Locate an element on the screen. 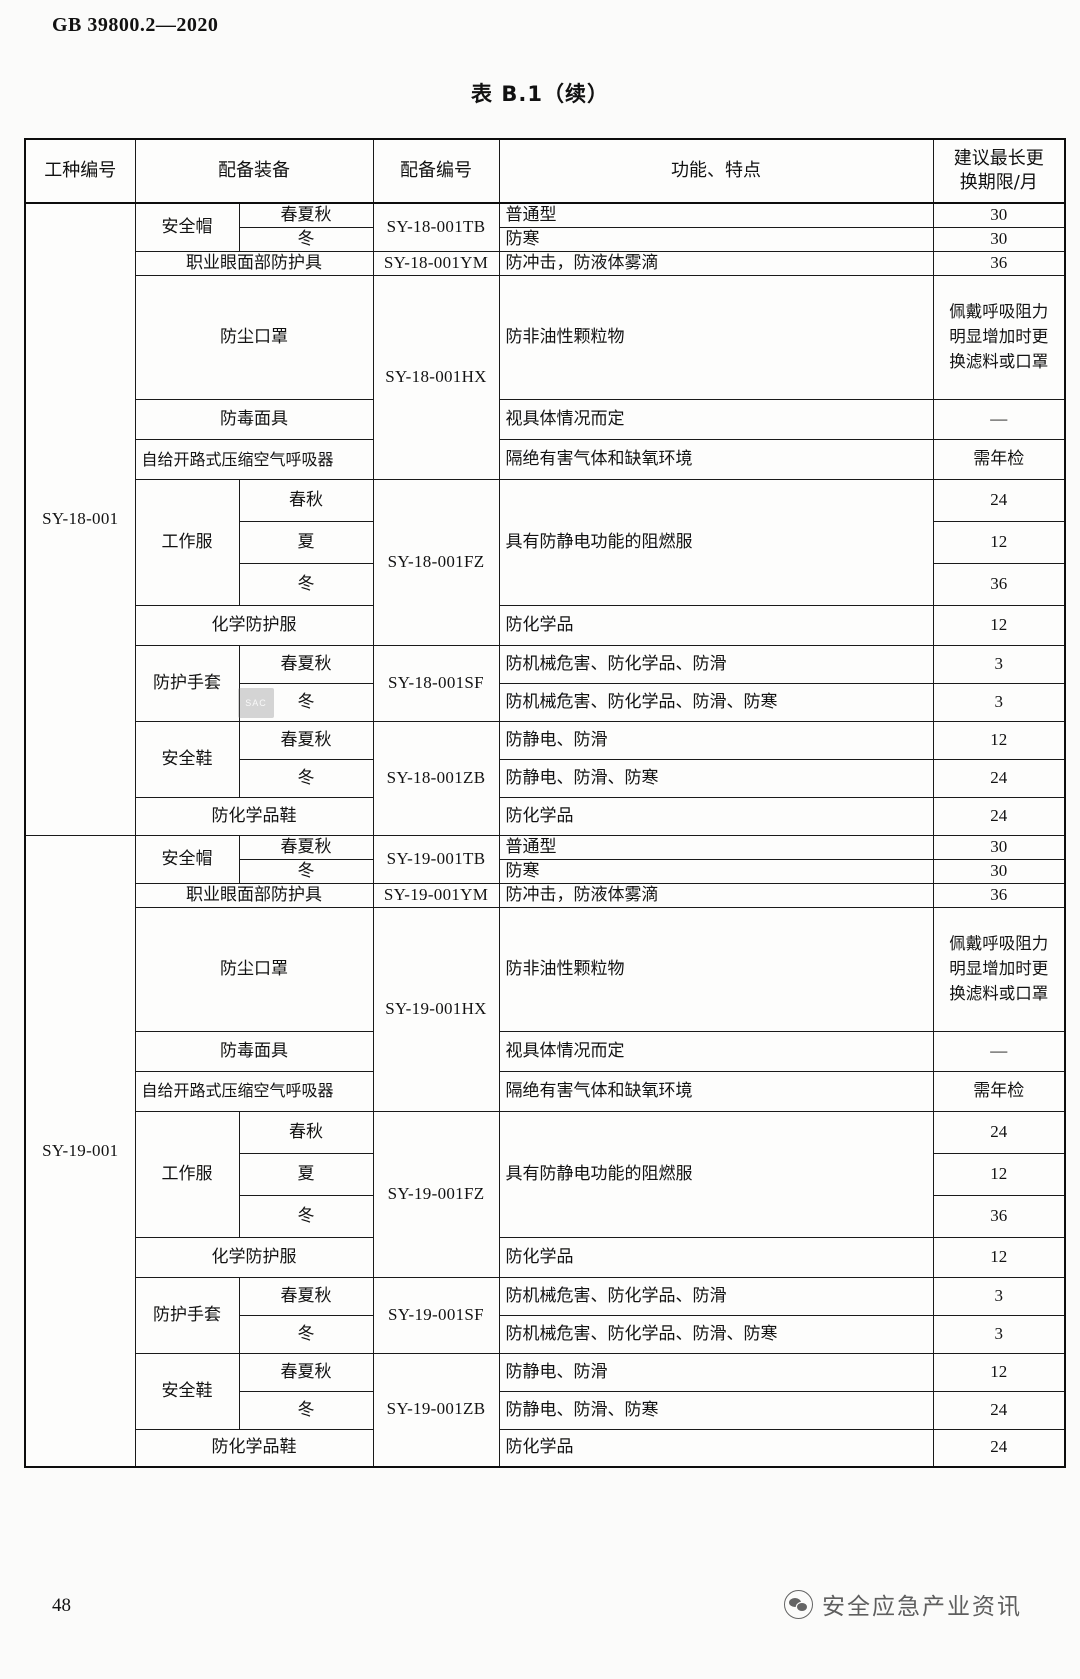 The image size is (1080, 1679). cell-period: 3 is located at coordinates (999, 702).